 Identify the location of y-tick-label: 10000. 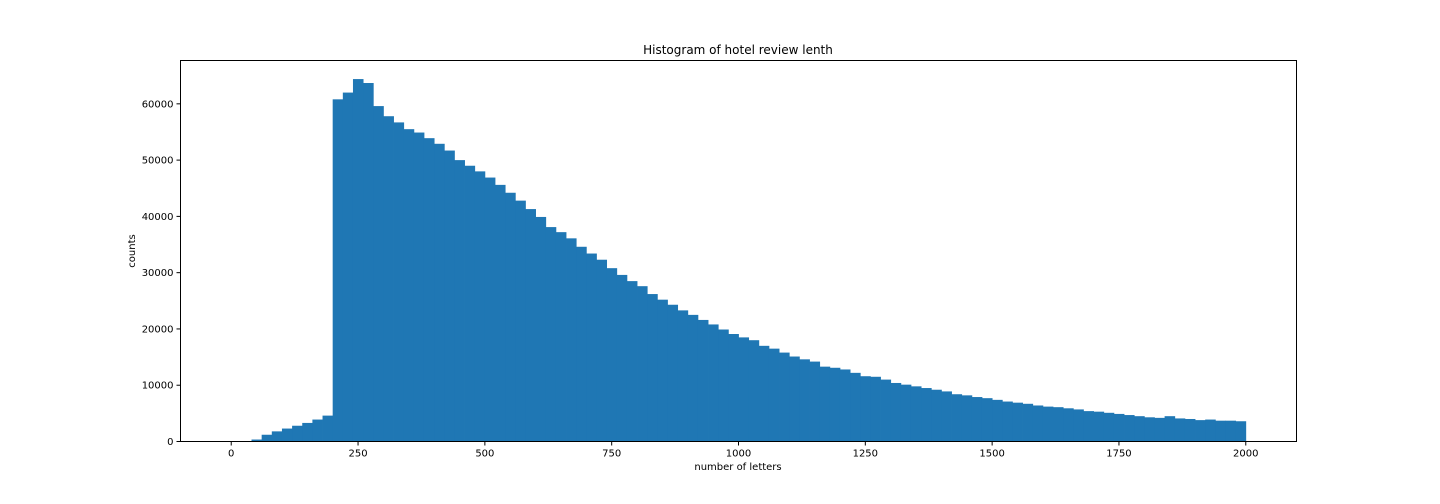
(158, 386).